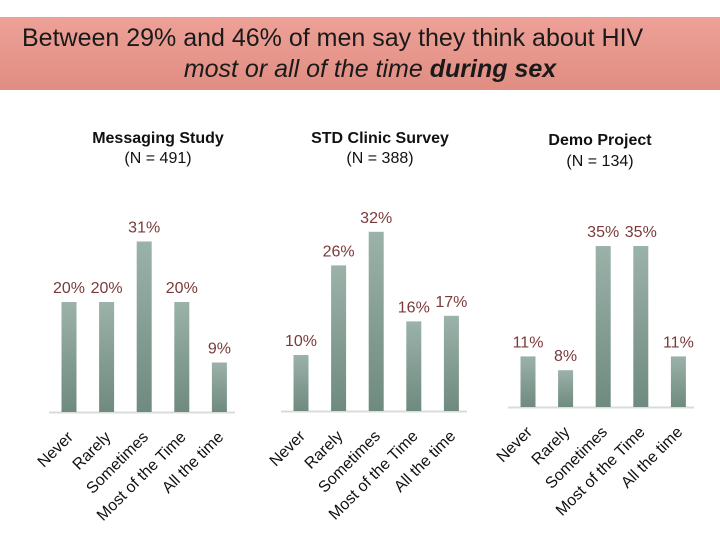  I want to click on chart-1-category-label-1: Never, so click(56, 449).